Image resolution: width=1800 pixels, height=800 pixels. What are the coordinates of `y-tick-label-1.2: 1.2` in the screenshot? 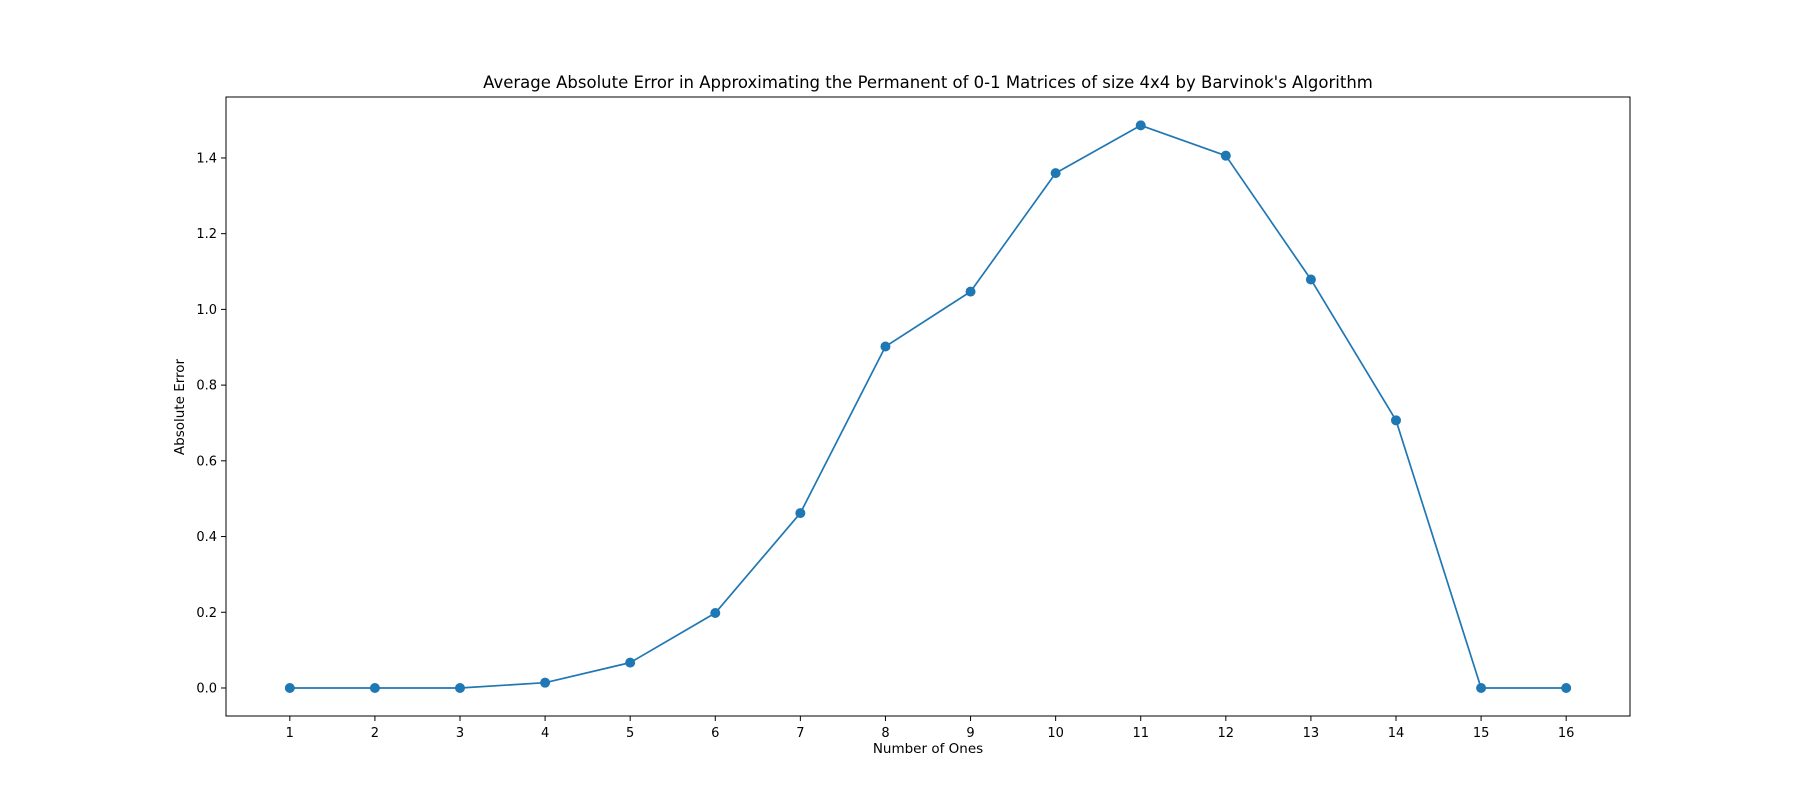 It's located at (206, 234).